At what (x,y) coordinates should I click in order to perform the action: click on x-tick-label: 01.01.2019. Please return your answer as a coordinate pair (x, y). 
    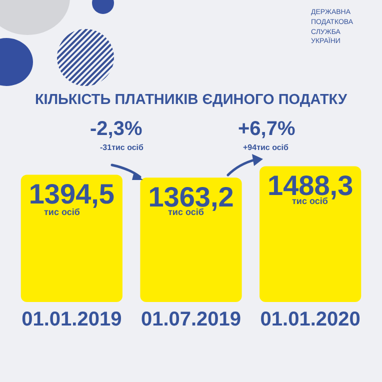
    Looking at the image, I should click on (72, 319).